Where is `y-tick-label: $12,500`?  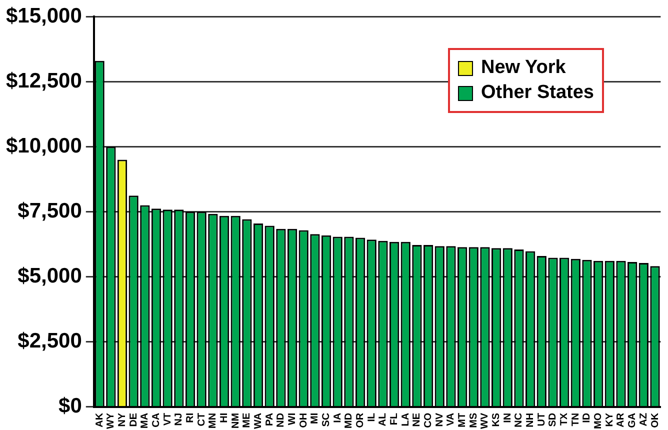
y-tick-label: $12,500 is located at coordinates (44, 80).